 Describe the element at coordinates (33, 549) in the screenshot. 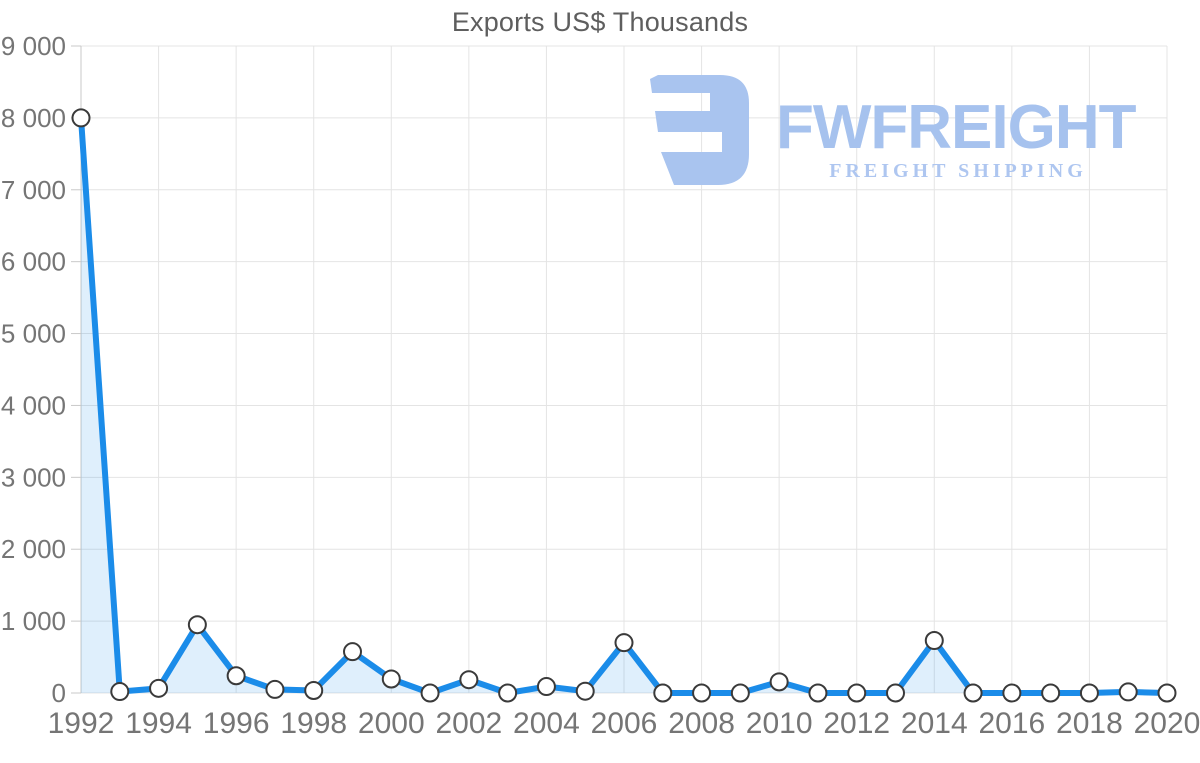

I see `y-axis-label: 2 000` at that location.